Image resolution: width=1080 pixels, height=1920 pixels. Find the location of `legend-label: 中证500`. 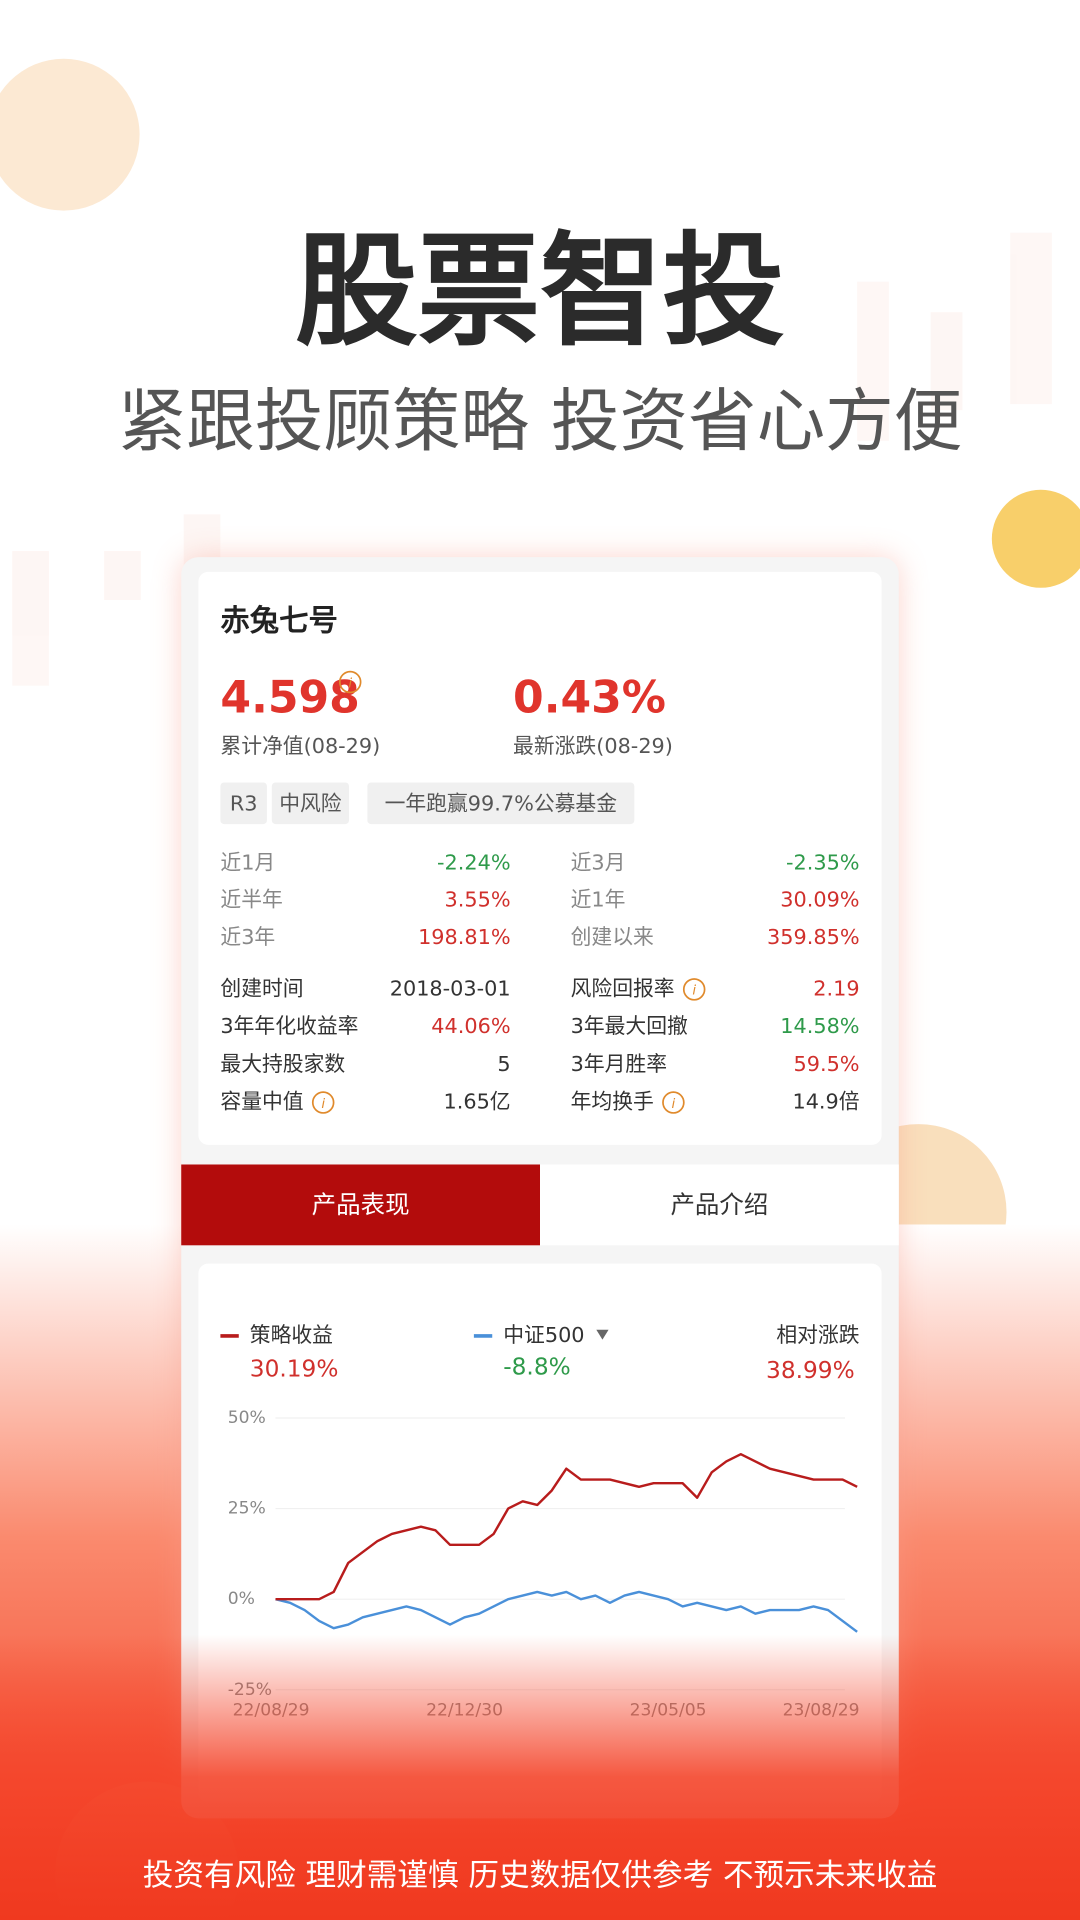

legend-label: 中证500 is located at coordinates (543, 1335).